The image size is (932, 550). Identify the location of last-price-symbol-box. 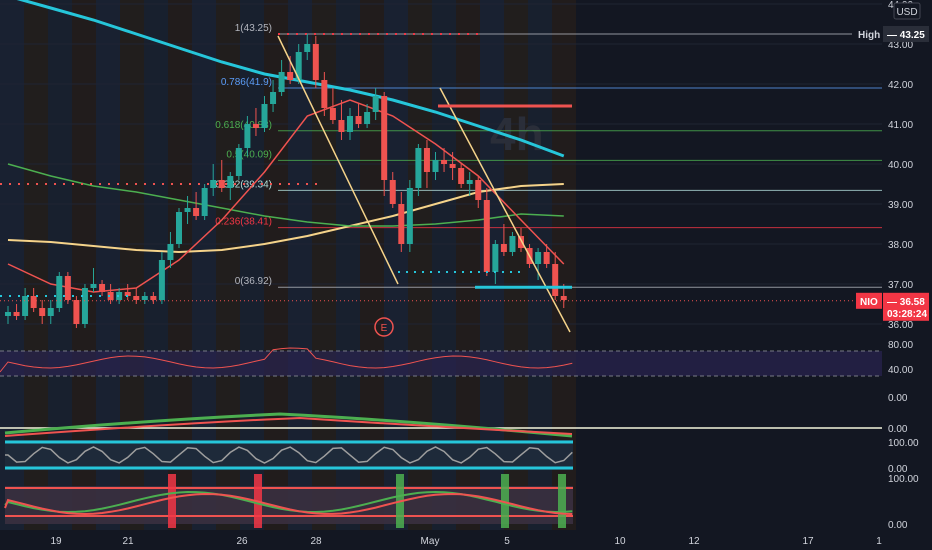
(869, 300).